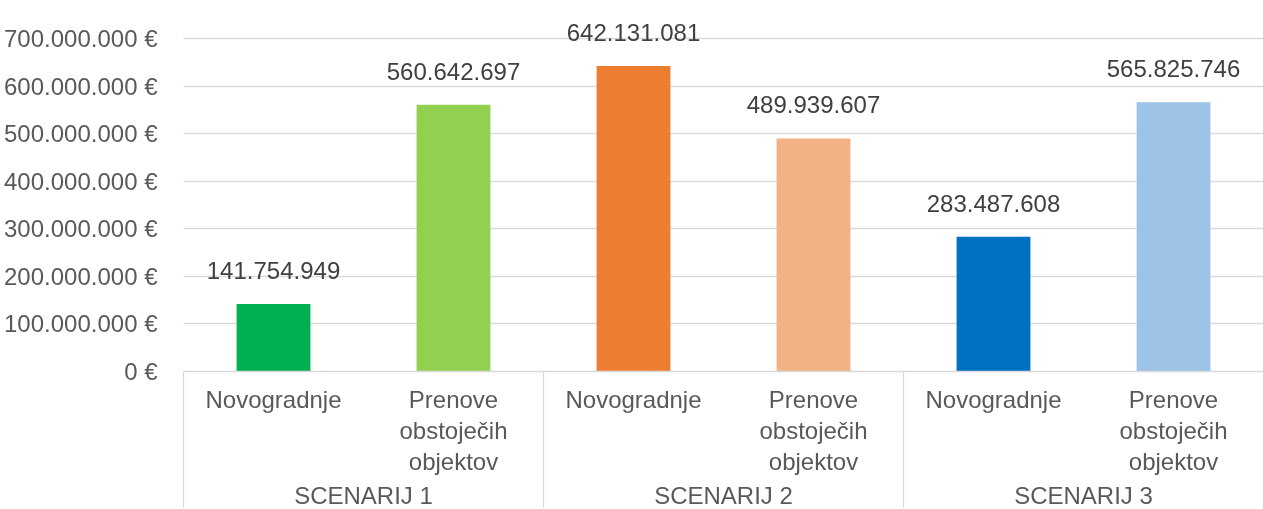 The width and height of the screenshot is (1263, 509). I want to click on y-tick-label: 400.000.000 €, so click(81, 181).